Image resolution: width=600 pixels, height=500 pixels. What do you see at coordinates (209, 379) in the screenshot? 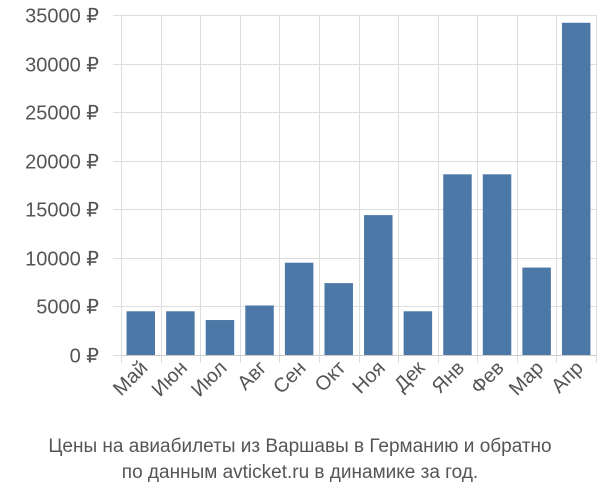
I see `x-tick-label: Июл` at bounding box center [209, 379].